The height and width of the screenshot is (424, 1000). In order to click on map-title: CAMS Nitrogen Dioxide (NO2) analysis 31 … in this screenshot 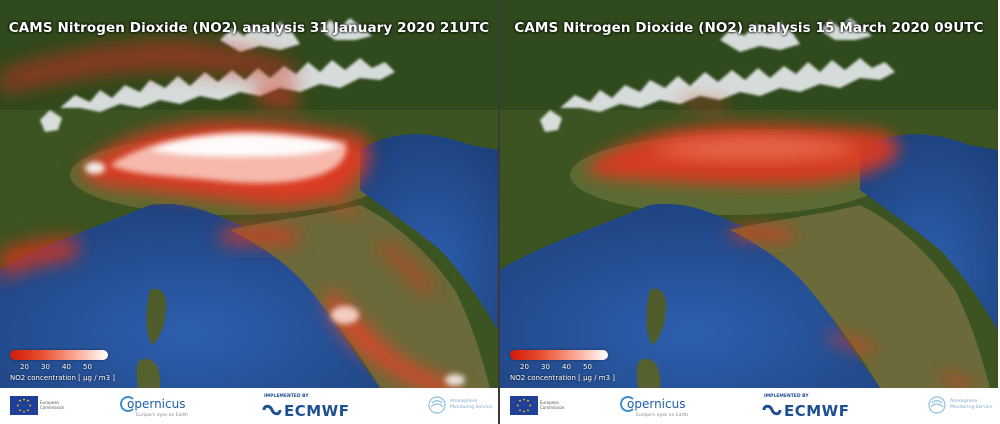, I will do `click(249, 28)`.